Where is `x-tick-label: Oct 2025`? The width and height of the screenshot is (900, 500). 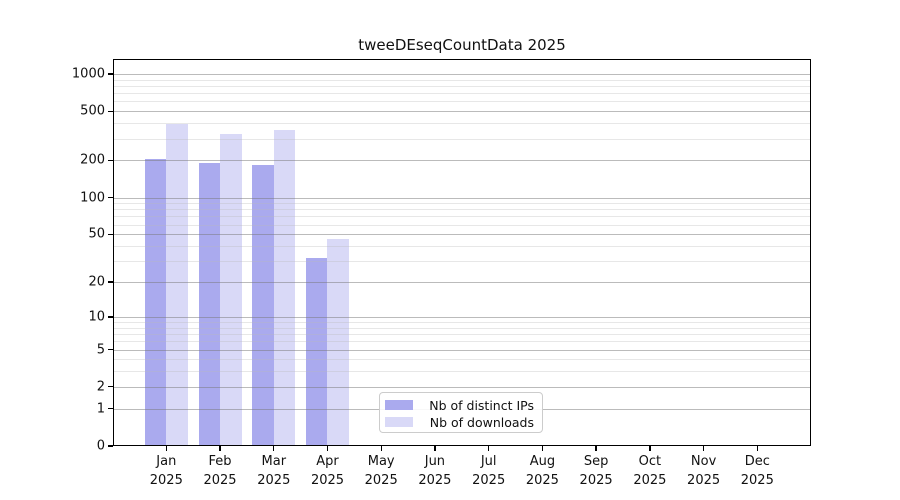
x-tick-label: Oct 2025 is located at coordinates (650, 471).